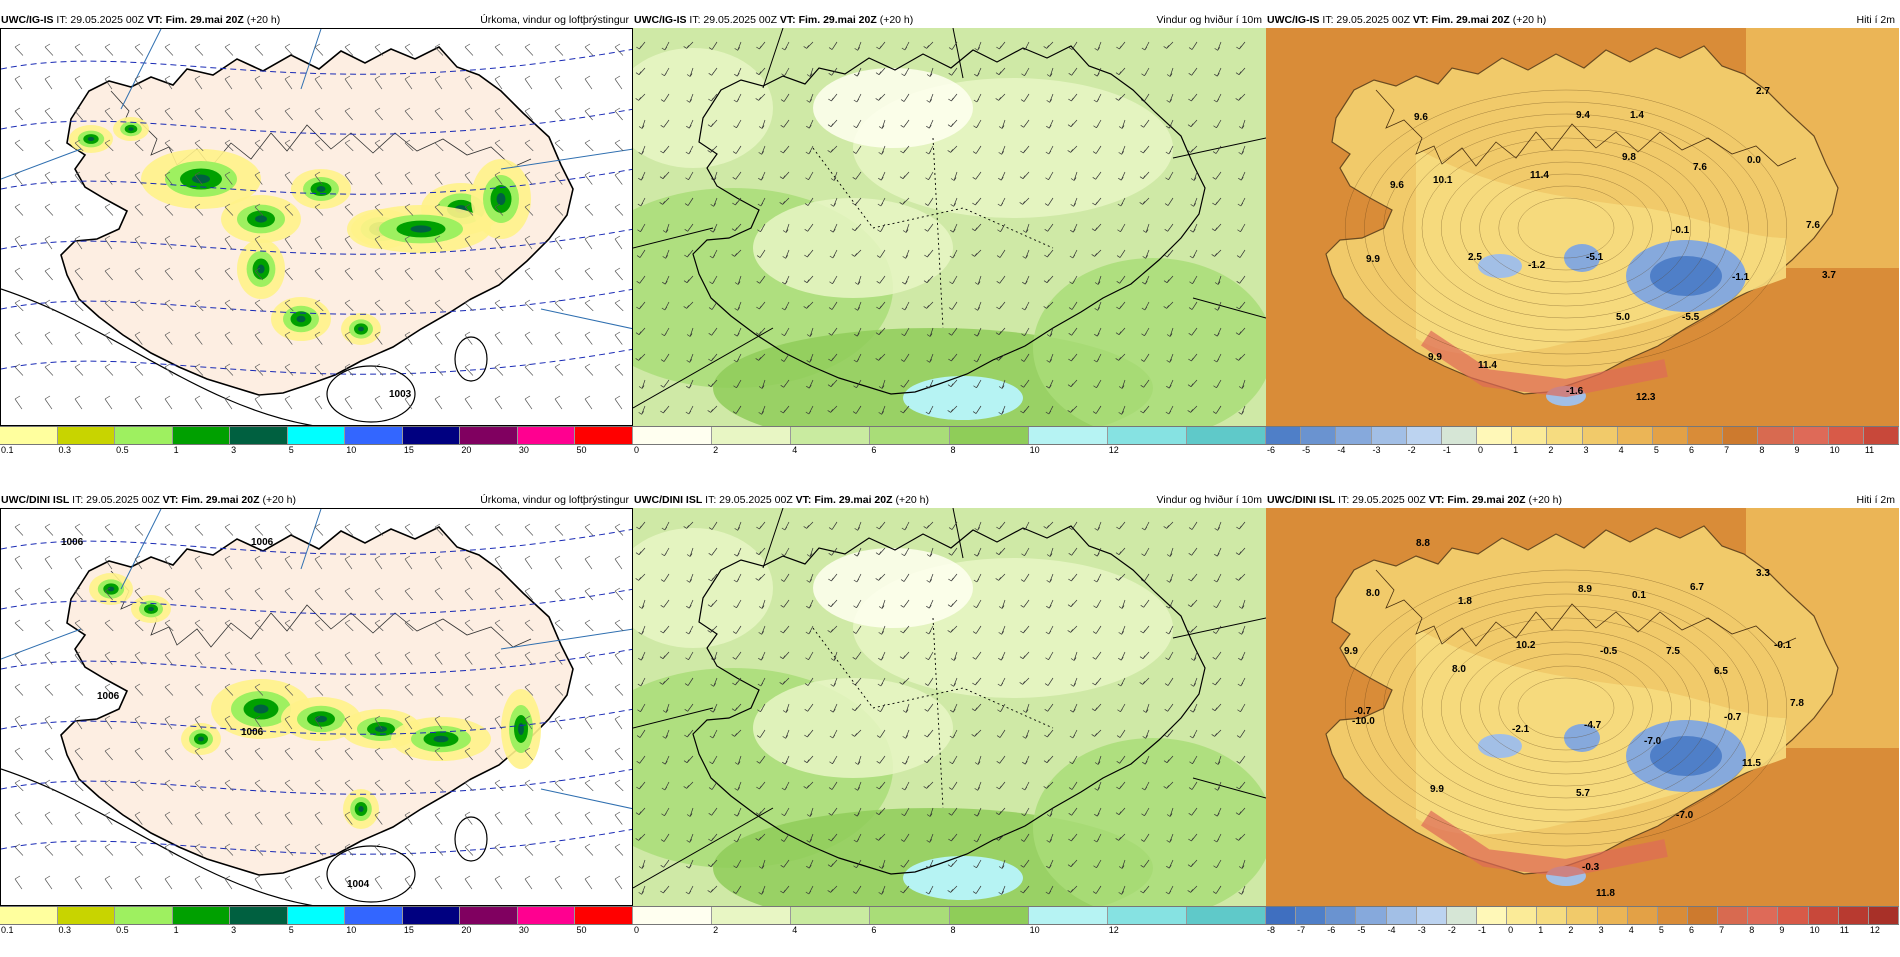  I want to click on lead-time: (+20 h), so click(1528, 20).